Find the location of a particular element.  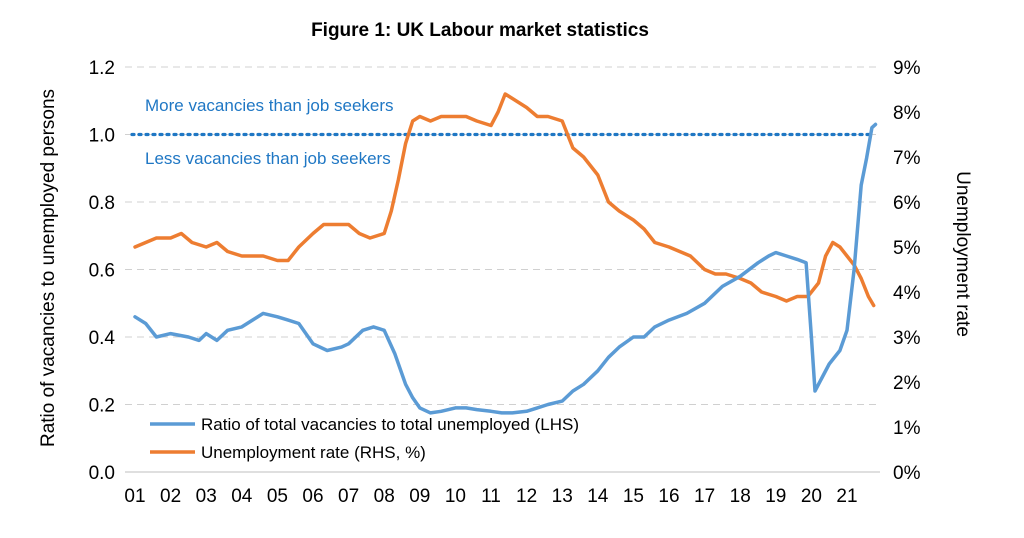

right-tick-label: 7% is located at coordinates (907, 158).